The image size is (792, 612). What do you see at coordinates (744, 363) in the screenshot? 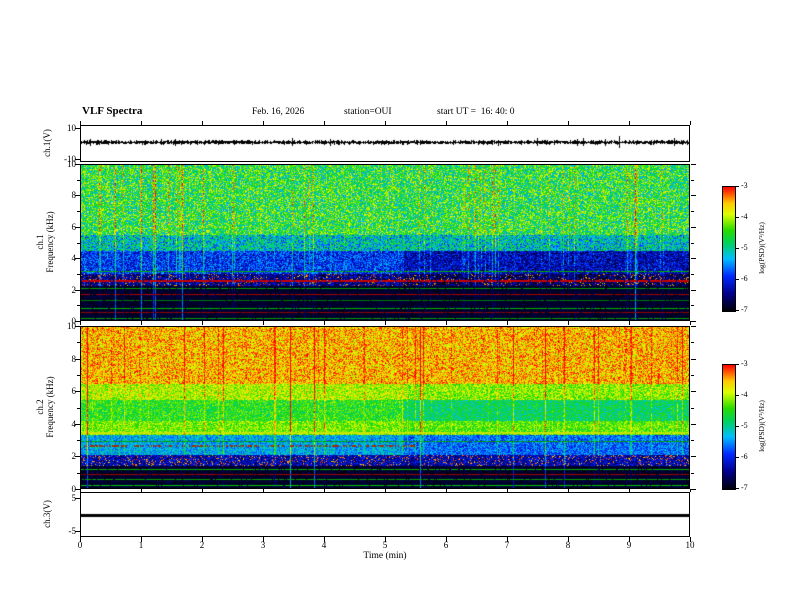
I see `cbar-2-tick-label: -3` at bounding box center [744, 363].